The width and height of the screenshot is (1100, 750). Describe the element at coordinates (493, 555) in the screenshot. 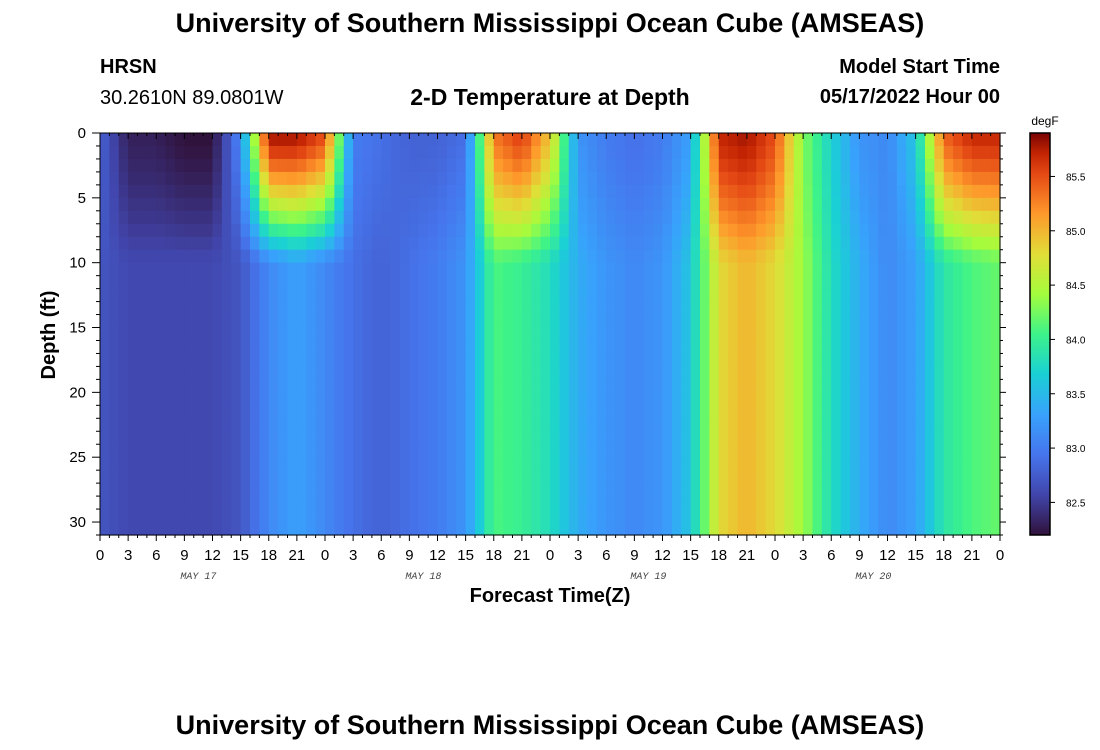

I see `x-tick-label: 18` at that location.